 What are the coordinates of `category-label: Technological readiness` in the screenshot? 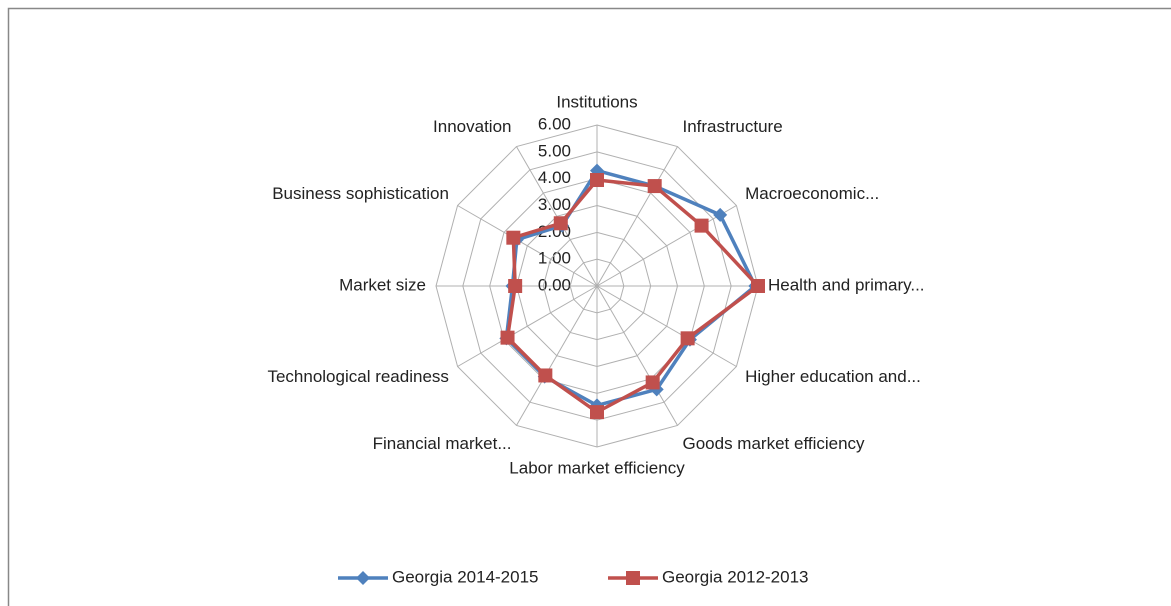 It's located at (357, 376).